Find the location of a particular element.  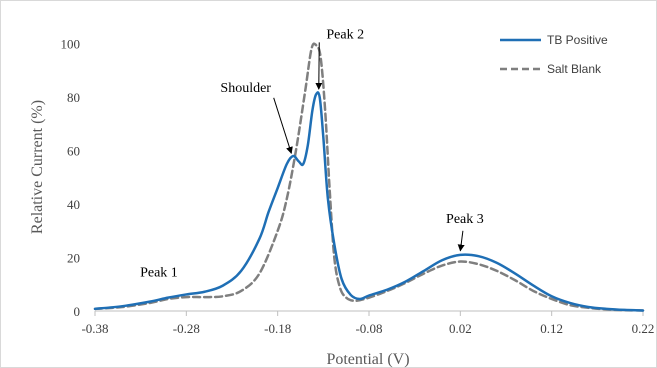

annotation-peak-1: Peak 1 is located at coordinates (159, 272).